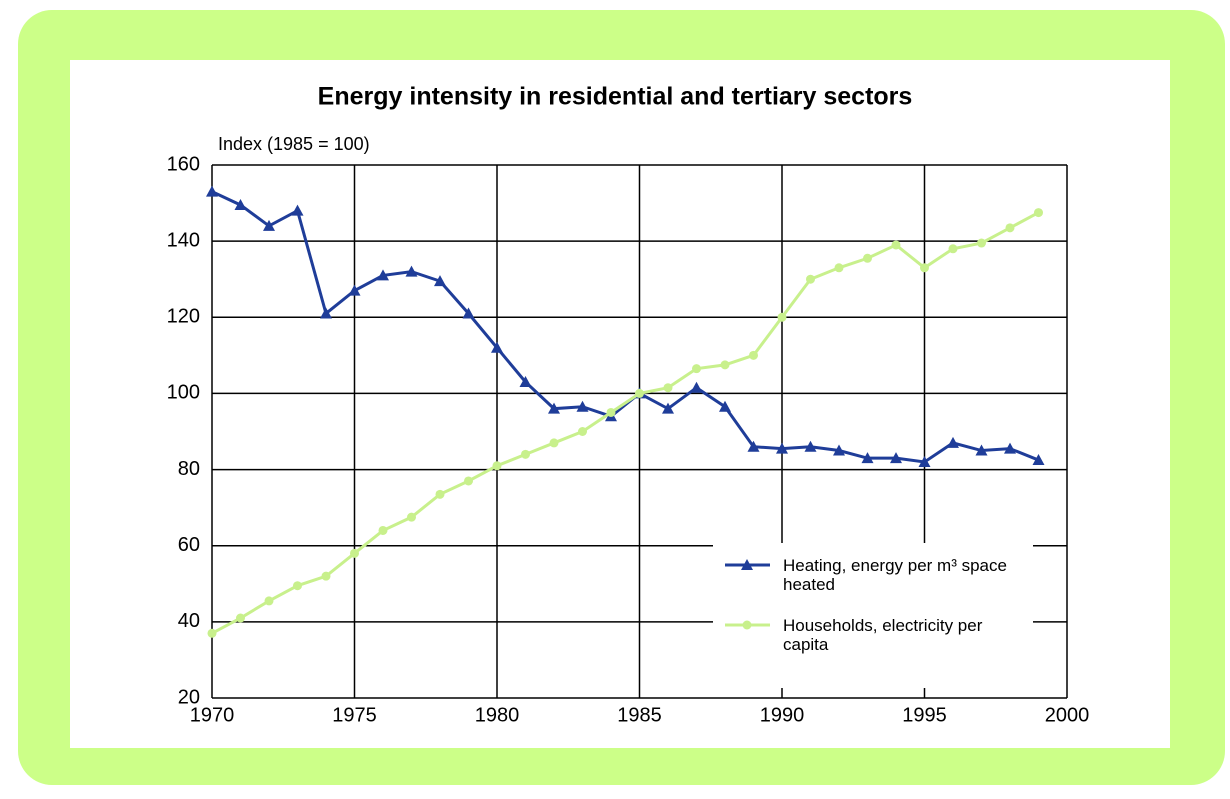 The image size is (1230, 799). What do you see at coordinates (183, 240) in the screenshot?
I see `y-tick-label: 140` at bounding box center [183, 240].